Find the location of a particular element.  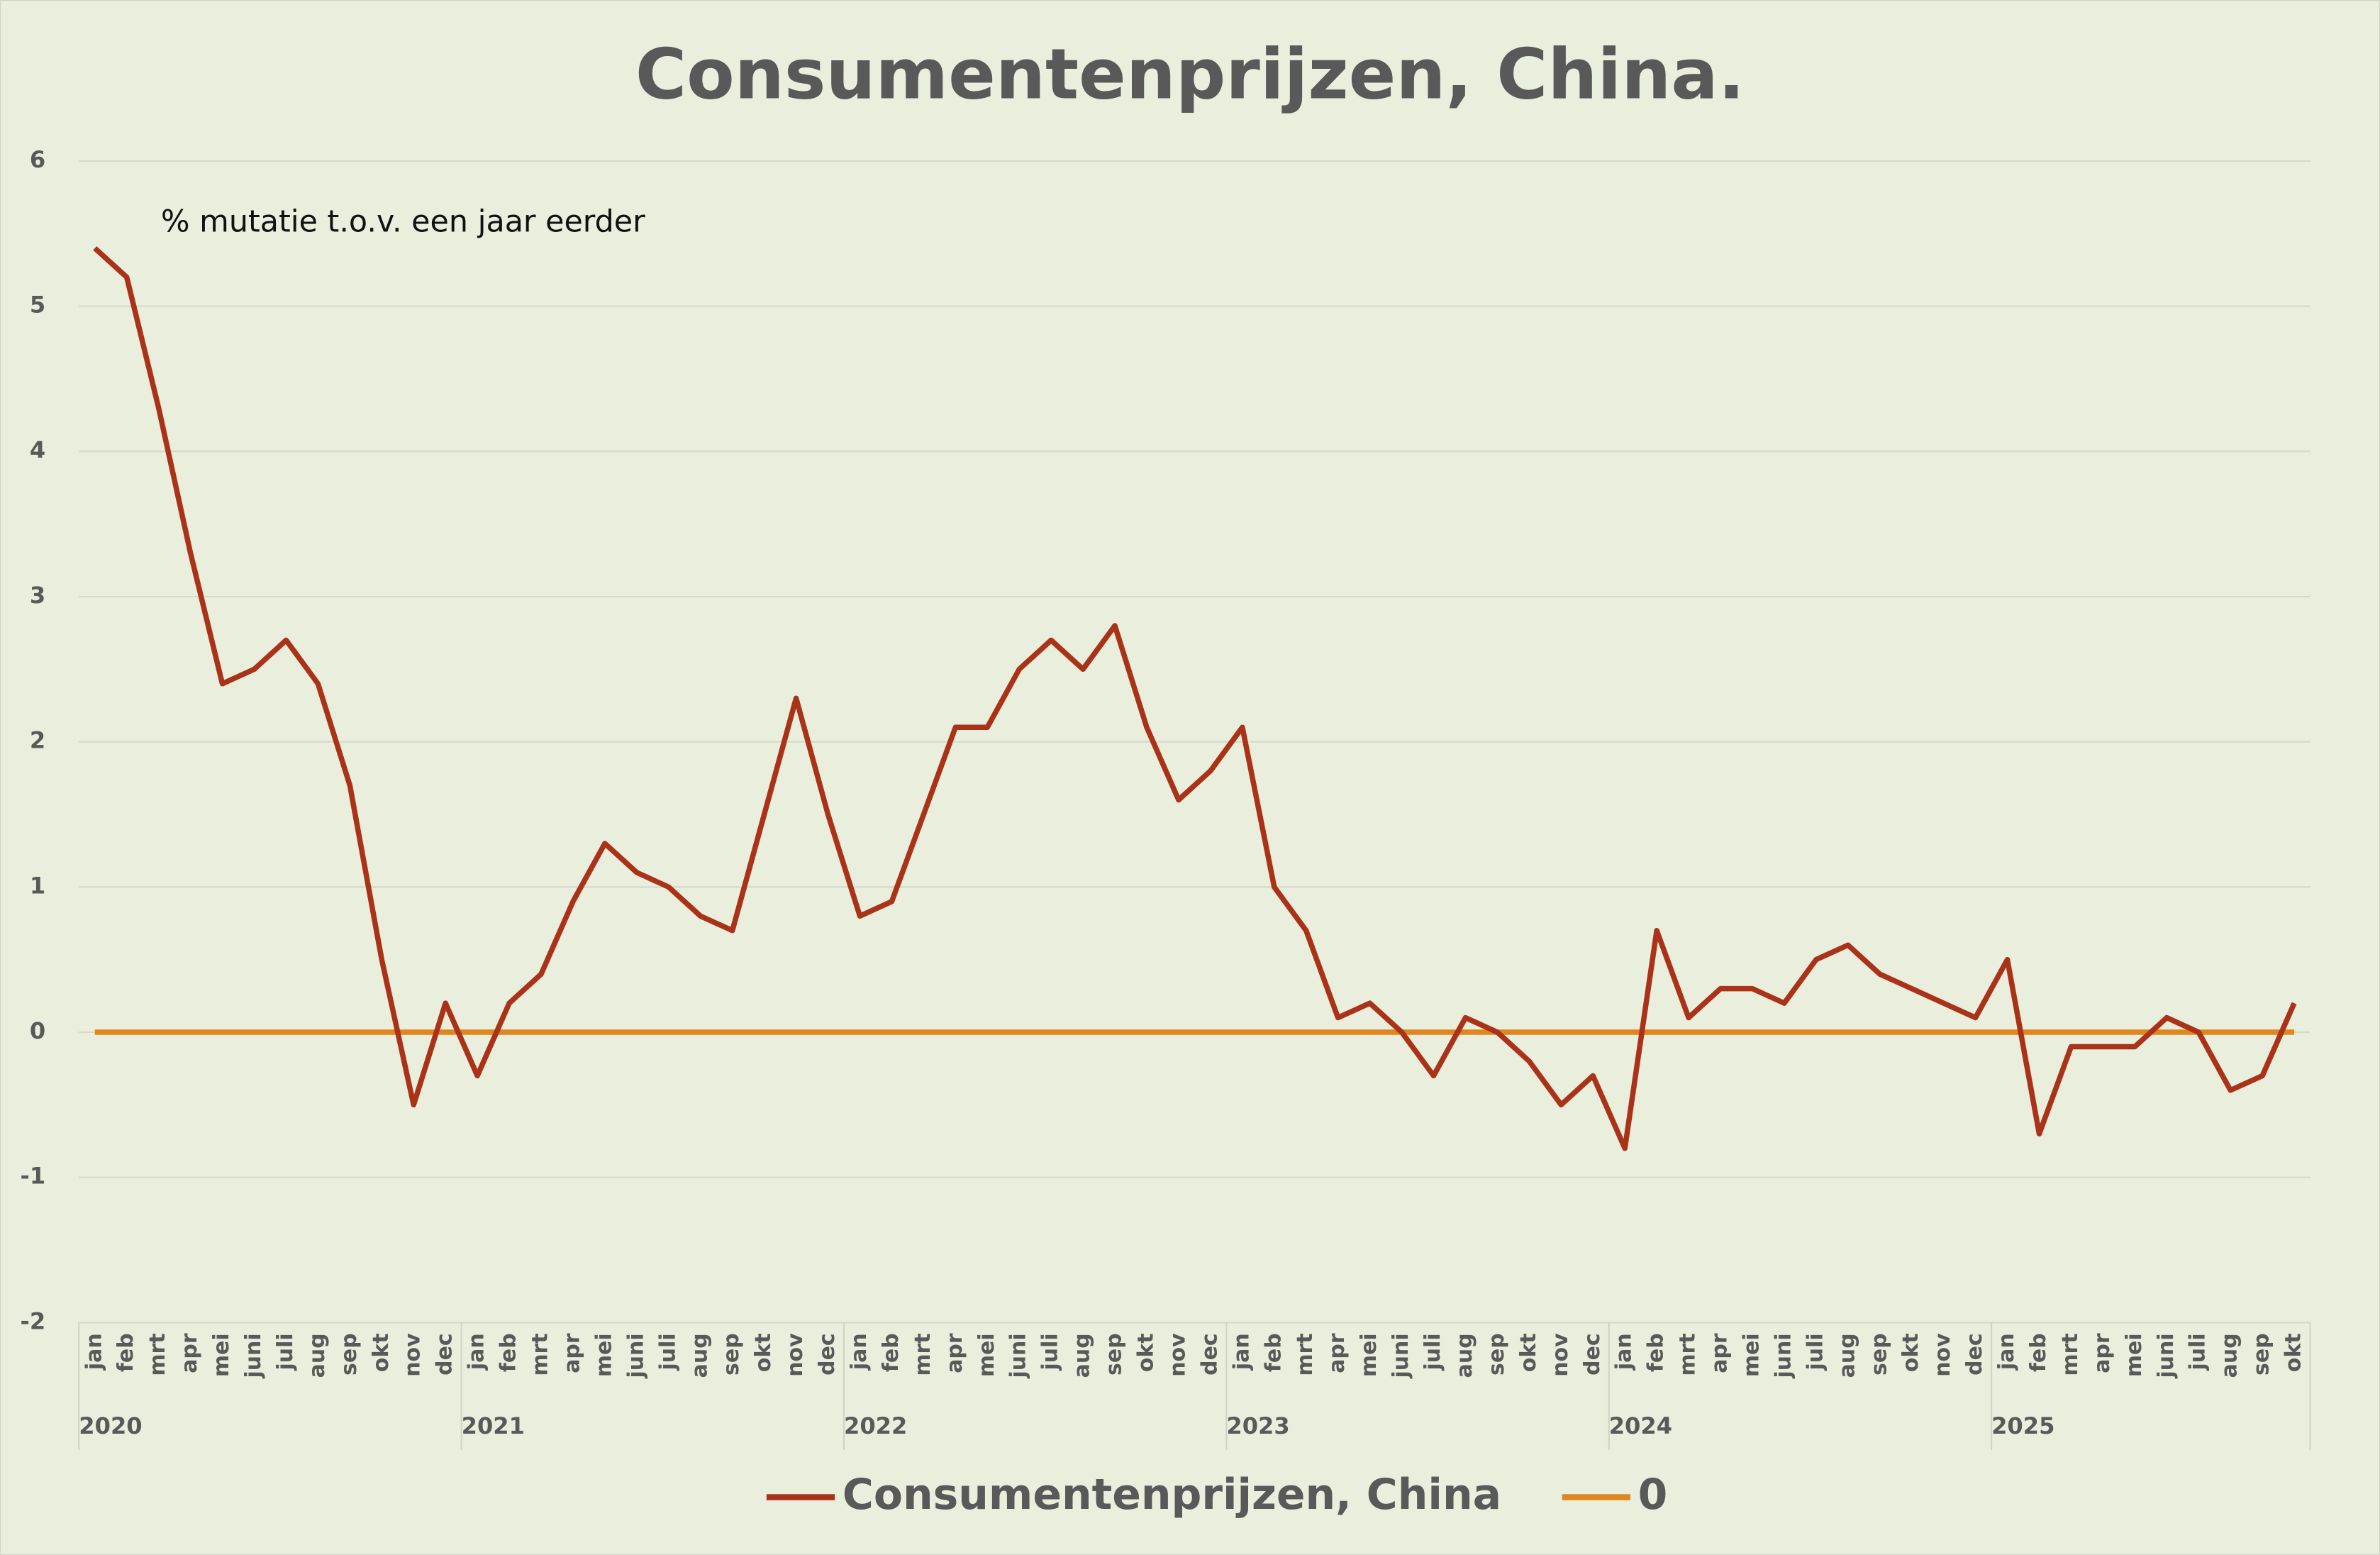

y-tick-label: 6 is located at coordinates (37, 159).